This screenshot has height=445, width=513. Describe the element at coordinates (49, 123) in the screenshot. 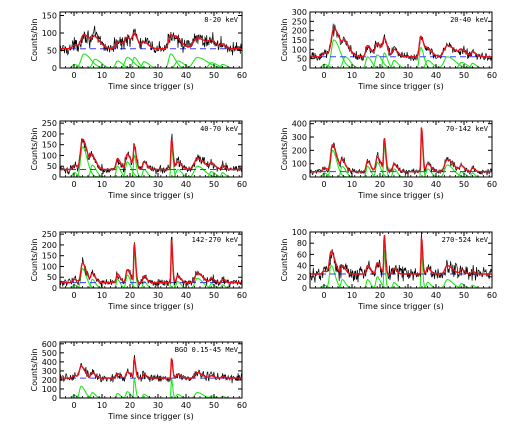

I see `y-tick-label: 250` at that location.